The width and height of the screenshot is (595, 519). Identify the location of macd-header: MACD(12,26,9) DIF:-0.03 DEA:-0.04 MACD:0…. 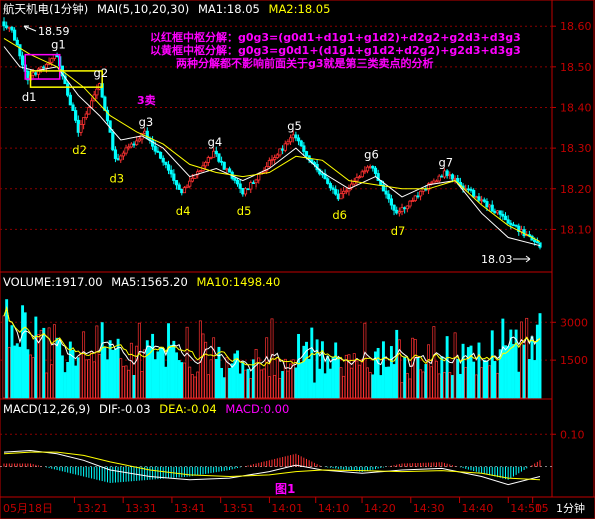
(146, 409).